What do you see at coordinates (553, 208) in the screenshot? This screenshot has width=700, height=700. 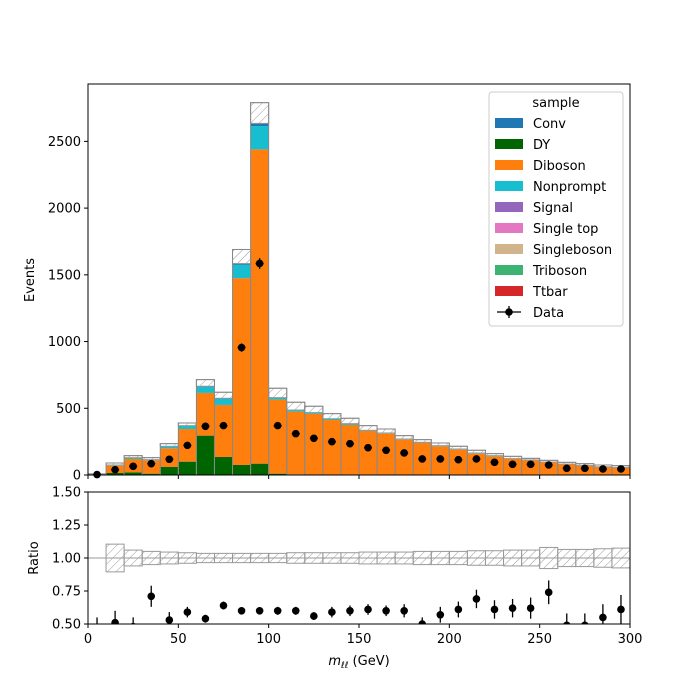 I see `legend-label: Signal` at bounding box center [553, 208].